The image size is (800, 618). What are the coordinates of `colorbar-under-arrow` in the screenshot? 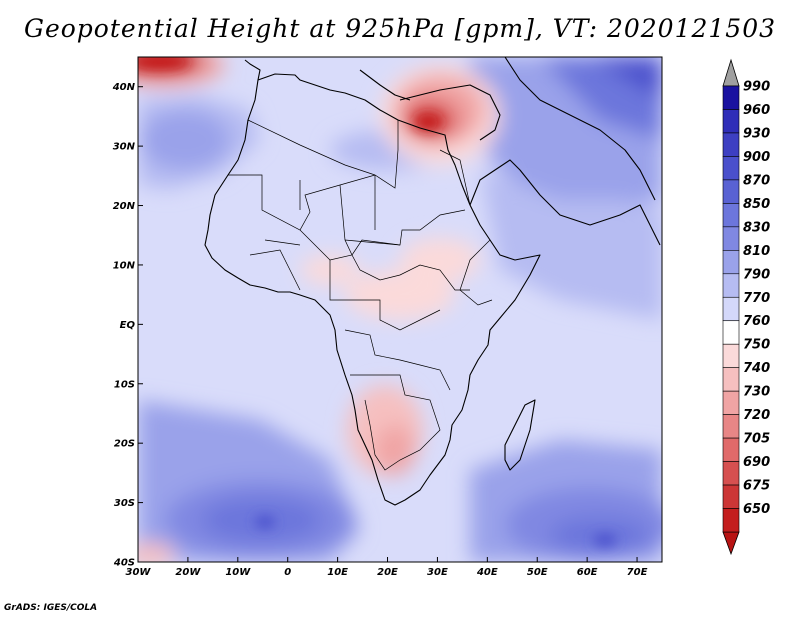 It's located at (731, 543).